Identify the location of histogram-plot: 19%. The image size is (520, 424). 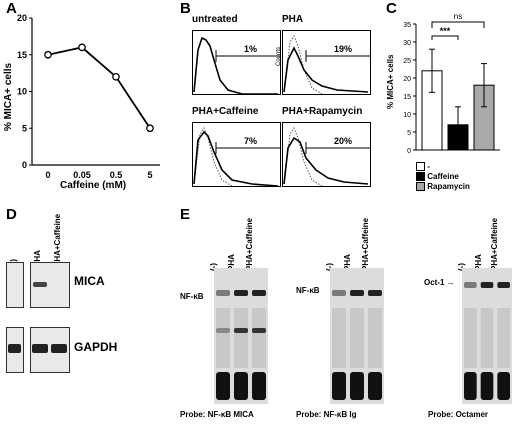
(326, 62).